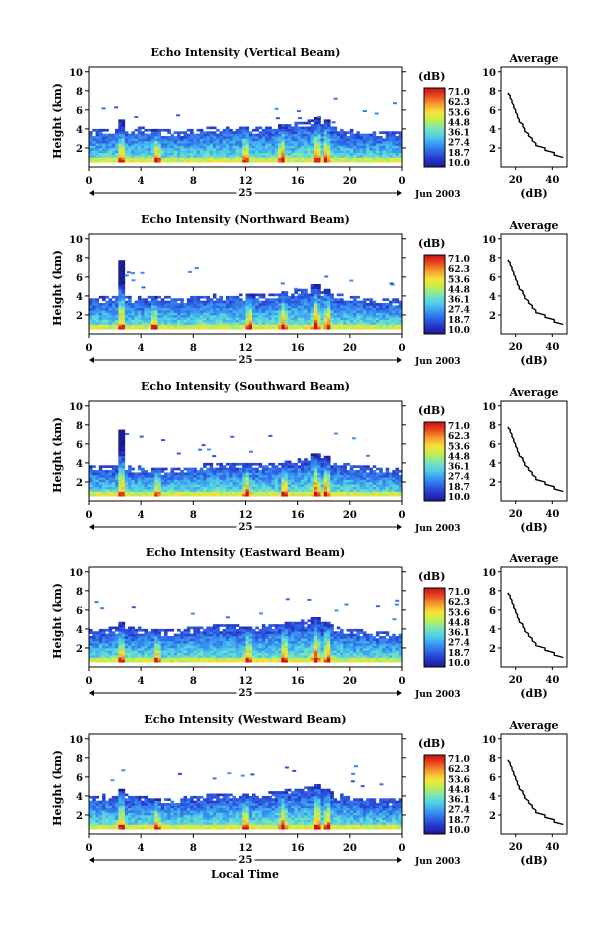  I want to click on sparse-echo, so click(296, 288).